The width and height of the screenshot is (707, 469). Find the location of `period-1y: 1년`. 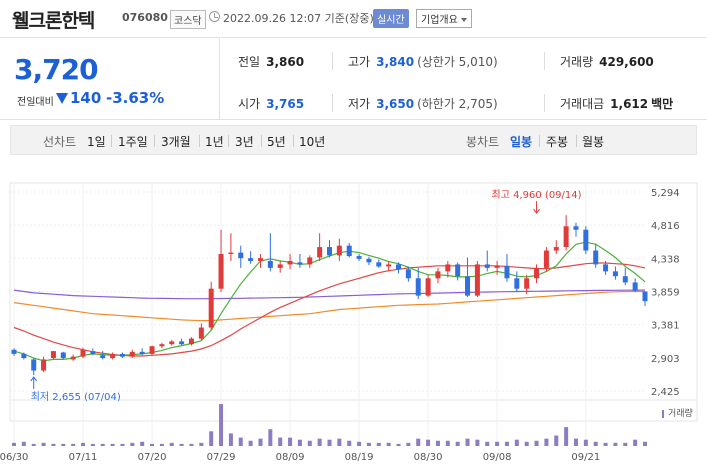

period-1y: 1년 is located at coordinates (214, 142).